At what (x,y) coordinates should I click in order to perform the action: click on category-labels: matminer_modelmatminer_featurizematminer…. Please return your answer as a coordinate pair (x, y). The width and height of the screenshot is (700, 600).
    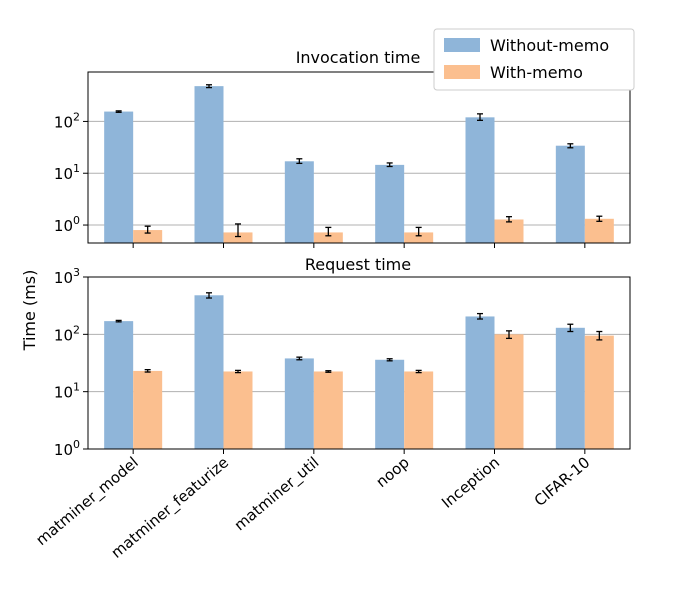
    Looking at the image, I should click on (312, 507).